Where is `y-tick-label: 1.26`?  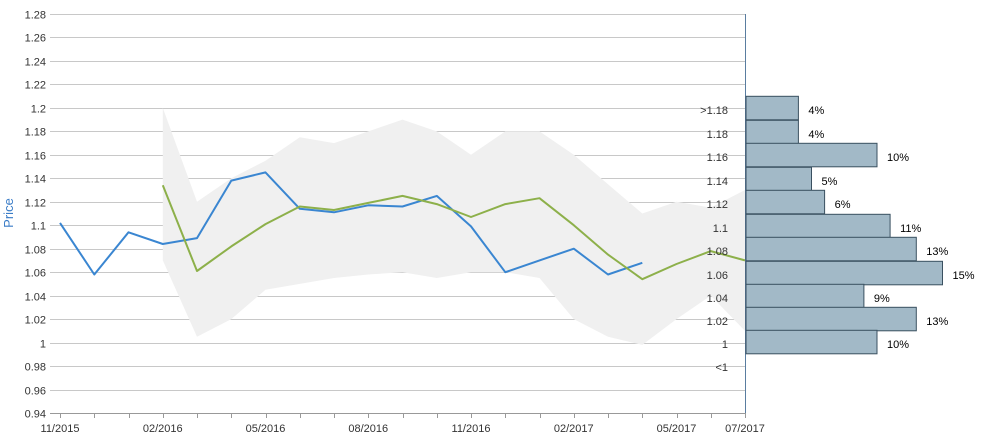
y-tick-label: 1.26 is located at coordinates (35, 39).